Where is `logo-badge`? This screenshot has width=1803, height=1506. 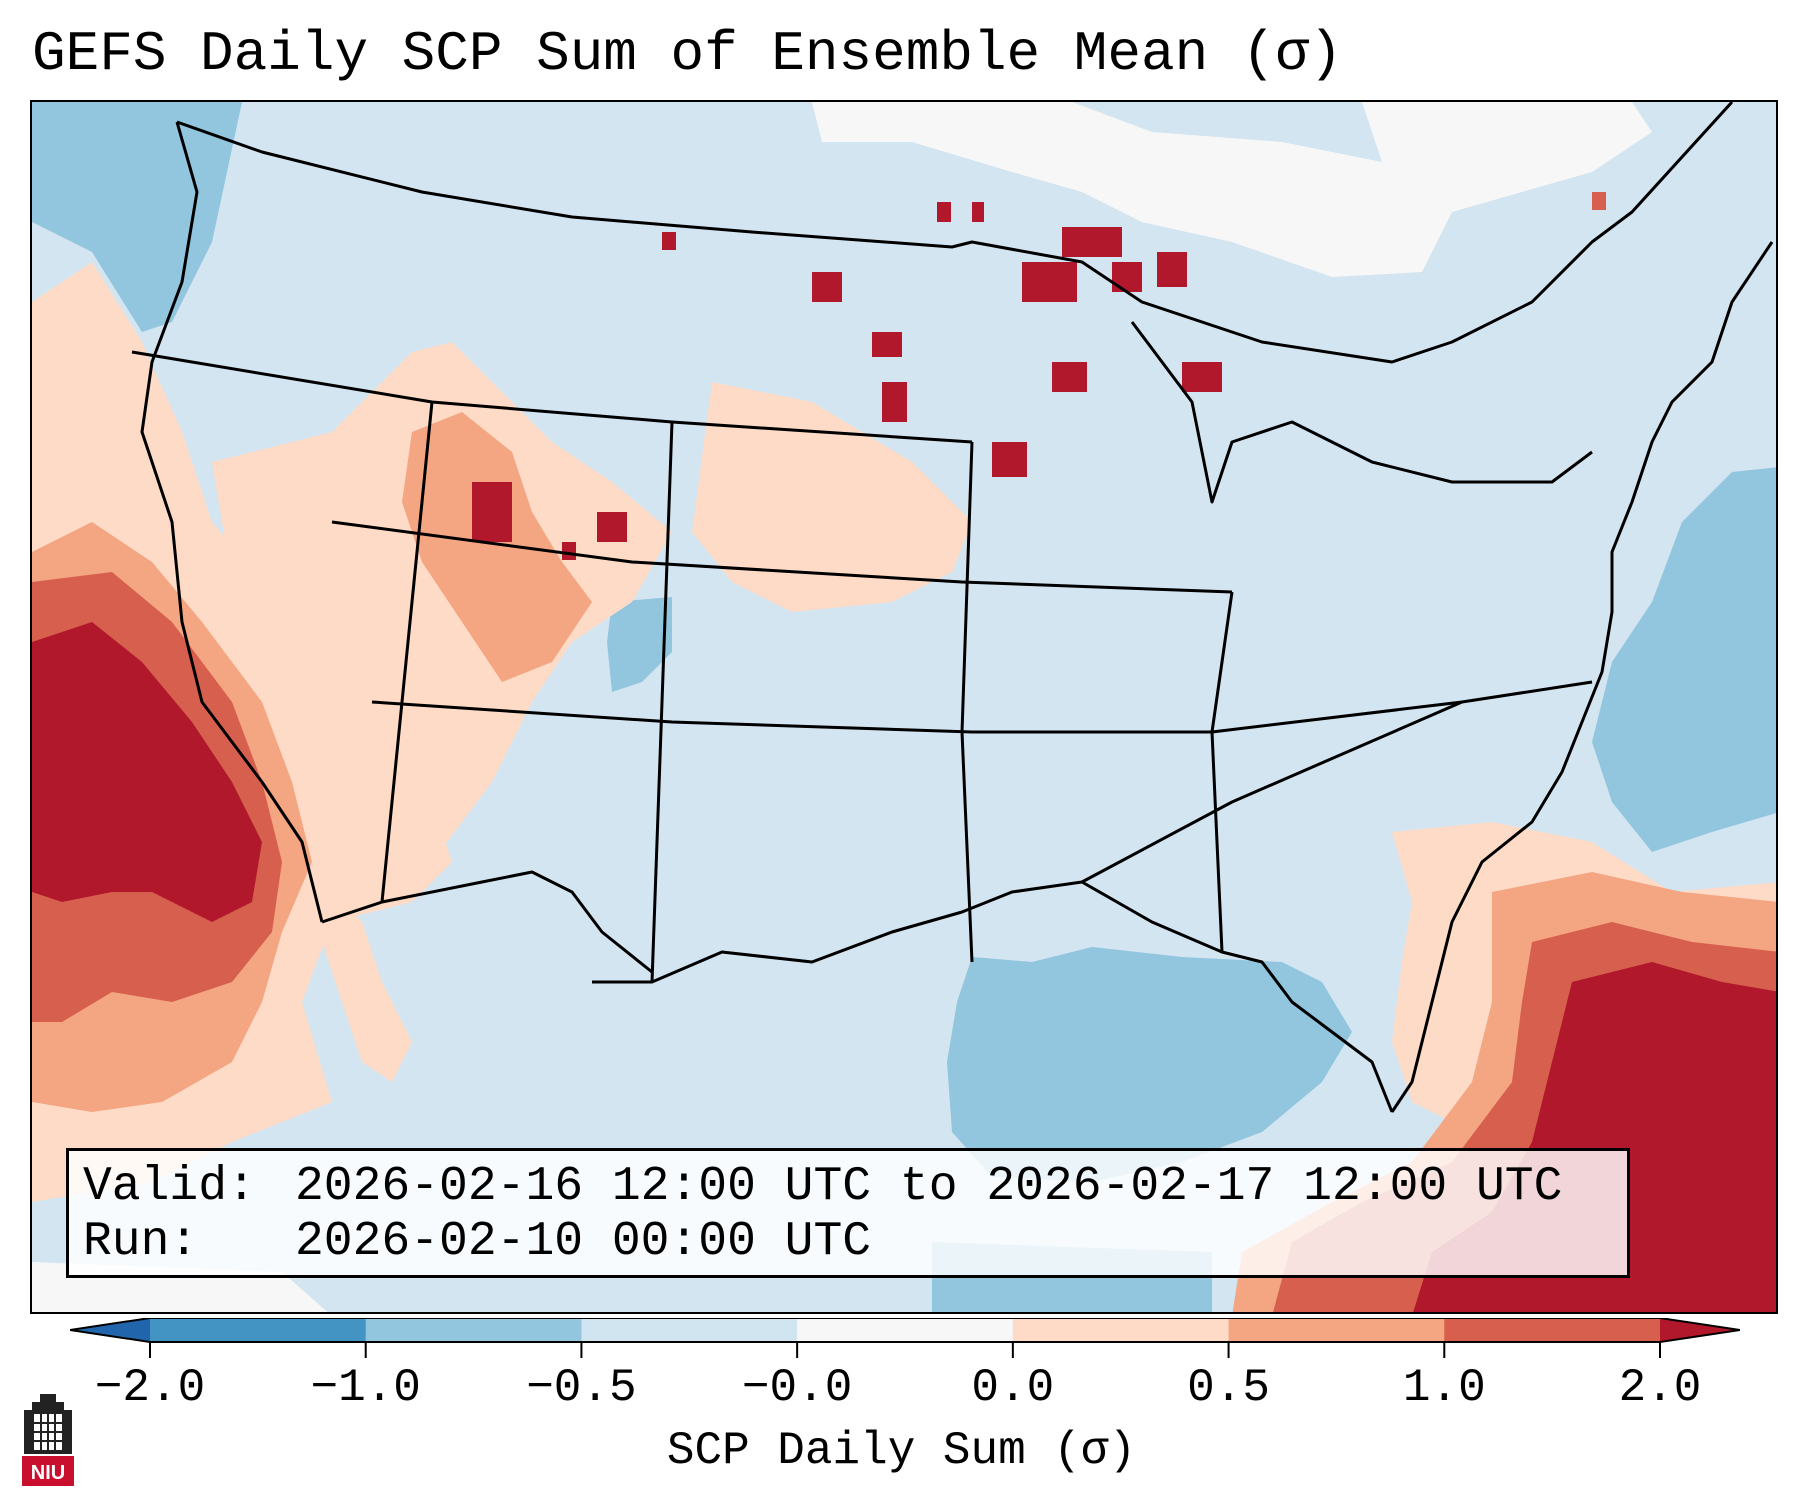
logo-badge is located at coordinates (48, 1471).